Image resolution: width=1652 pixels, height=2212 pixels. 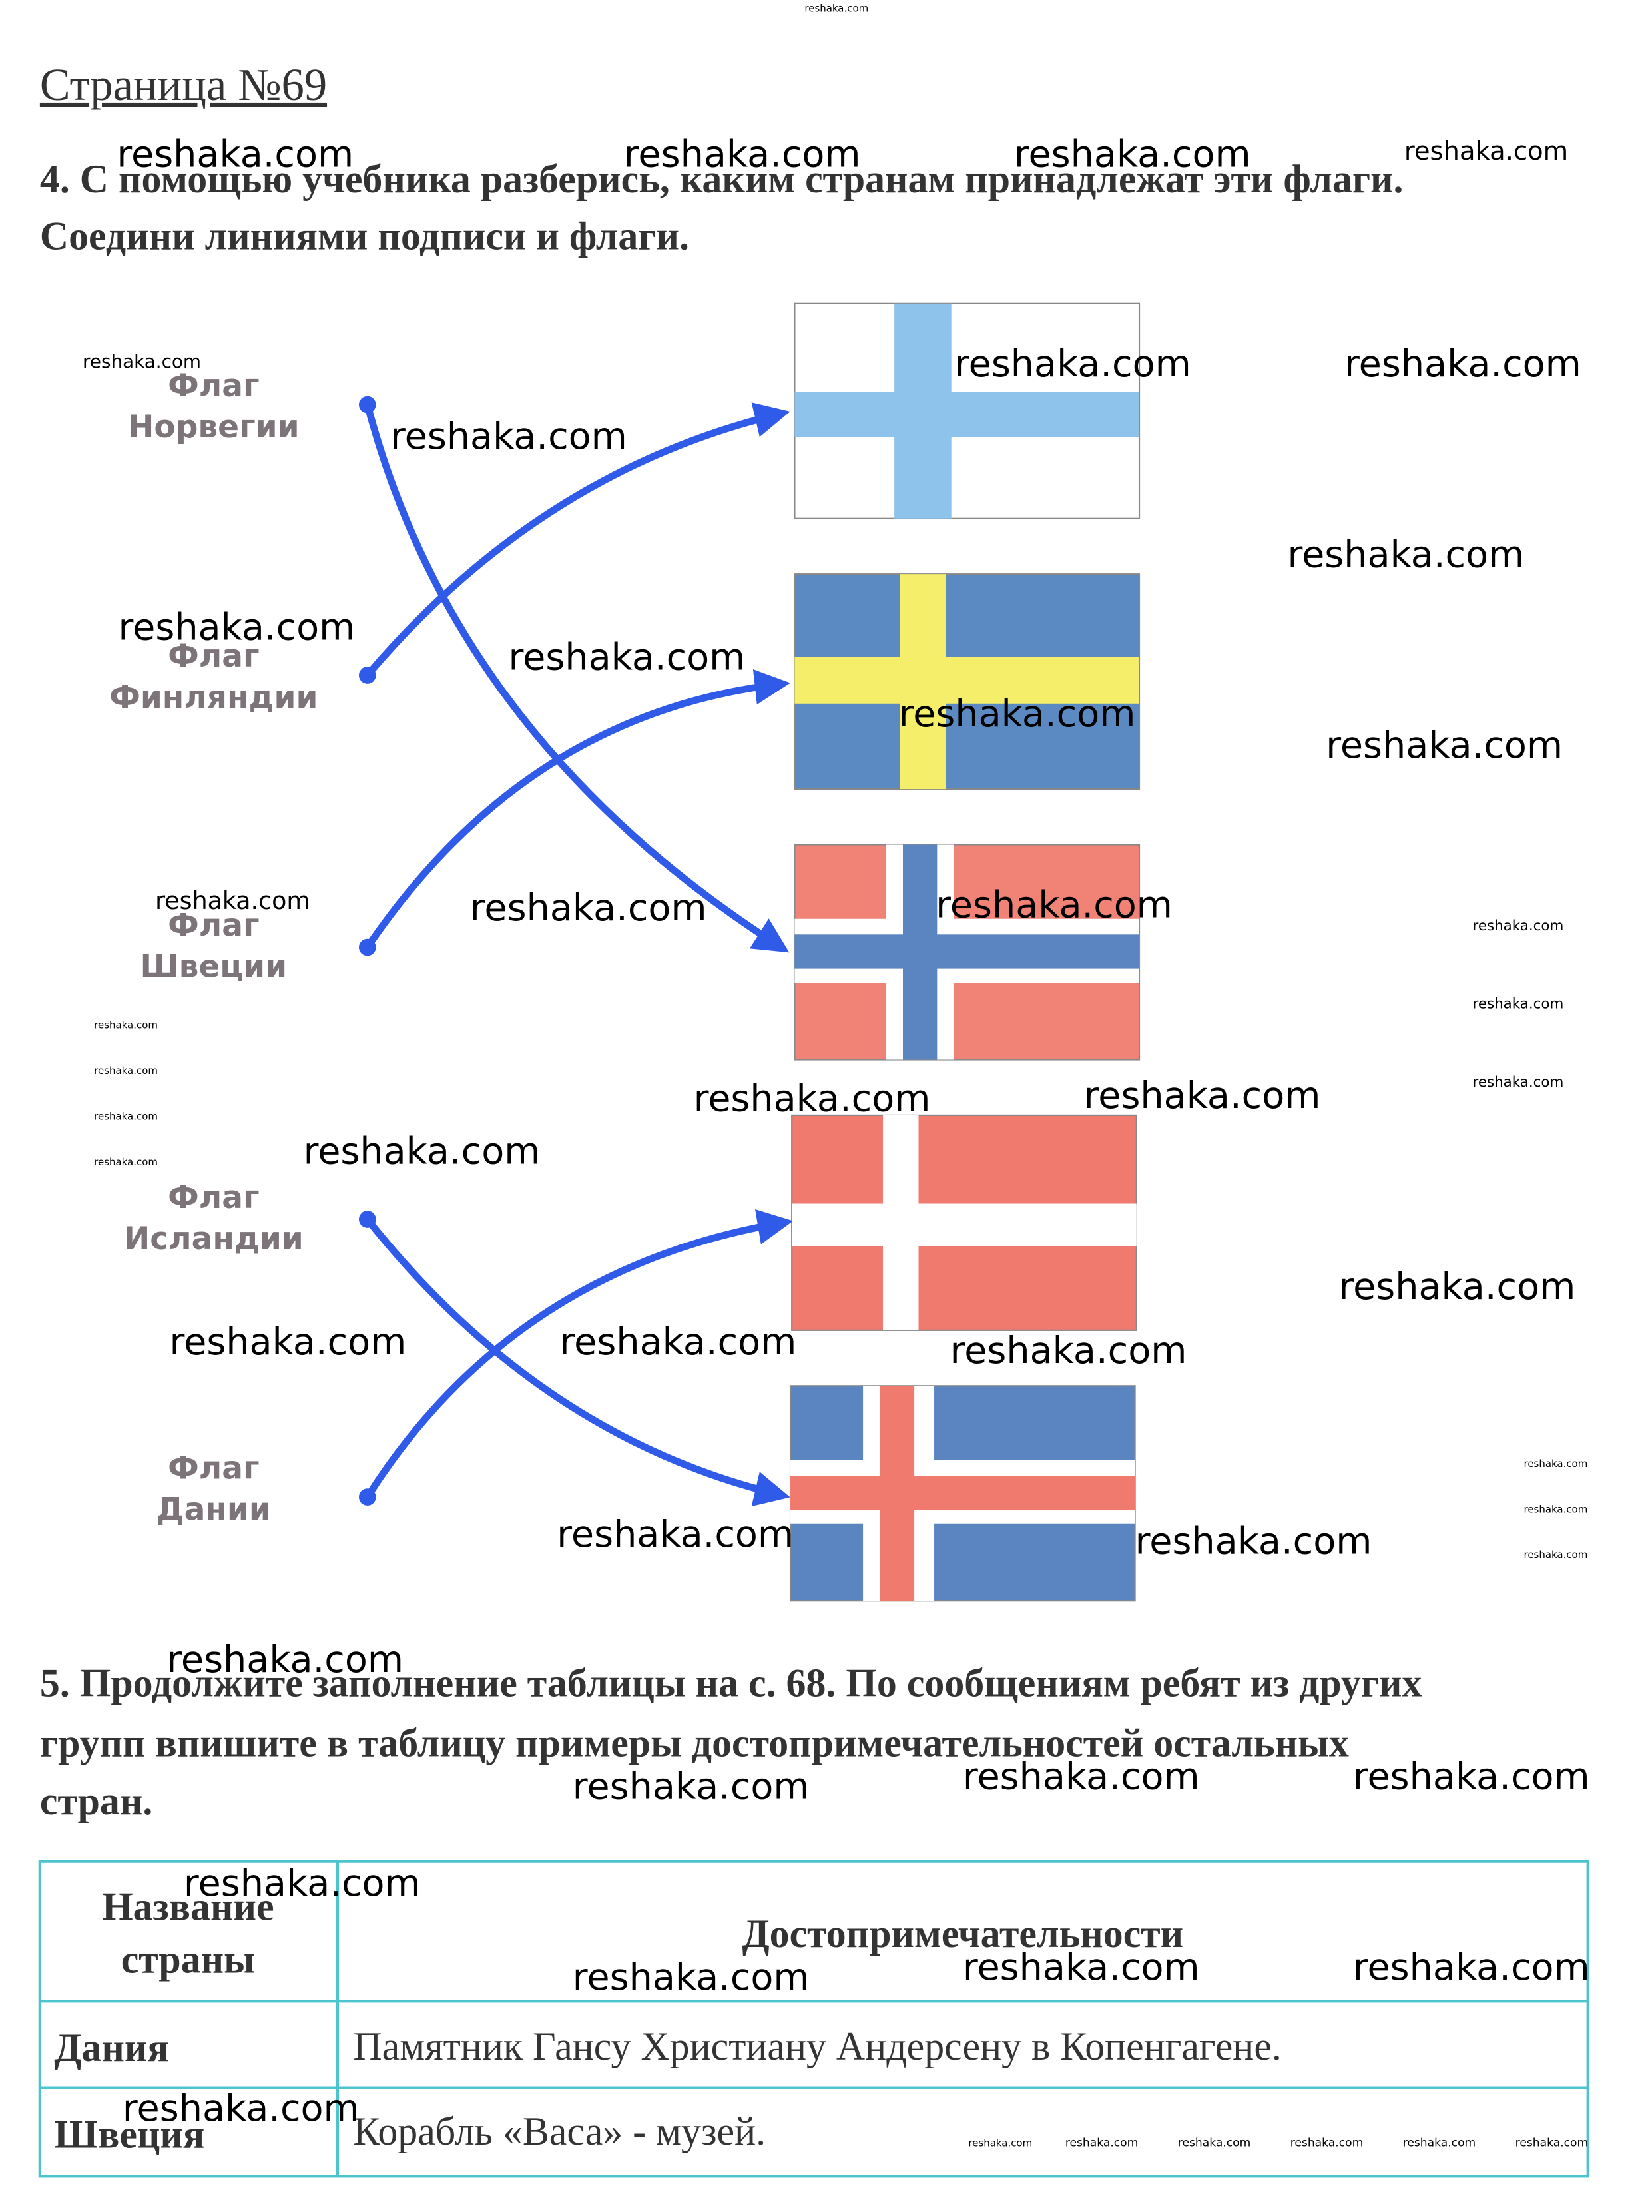 What do you see at coordinates (214, 427) in the screenshot?
I see `flag-label: Норвегии` at bounding box center [214, 427].